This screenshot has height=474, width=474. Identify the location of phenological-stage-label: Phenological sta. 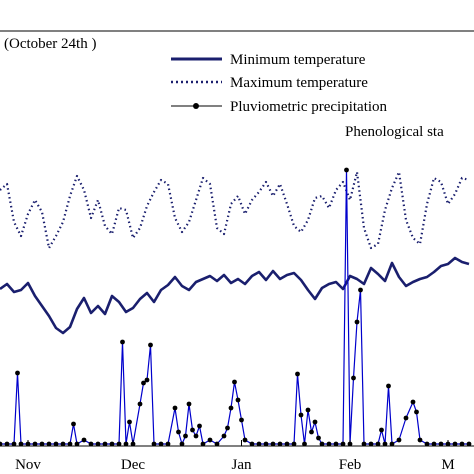
(394, 132).